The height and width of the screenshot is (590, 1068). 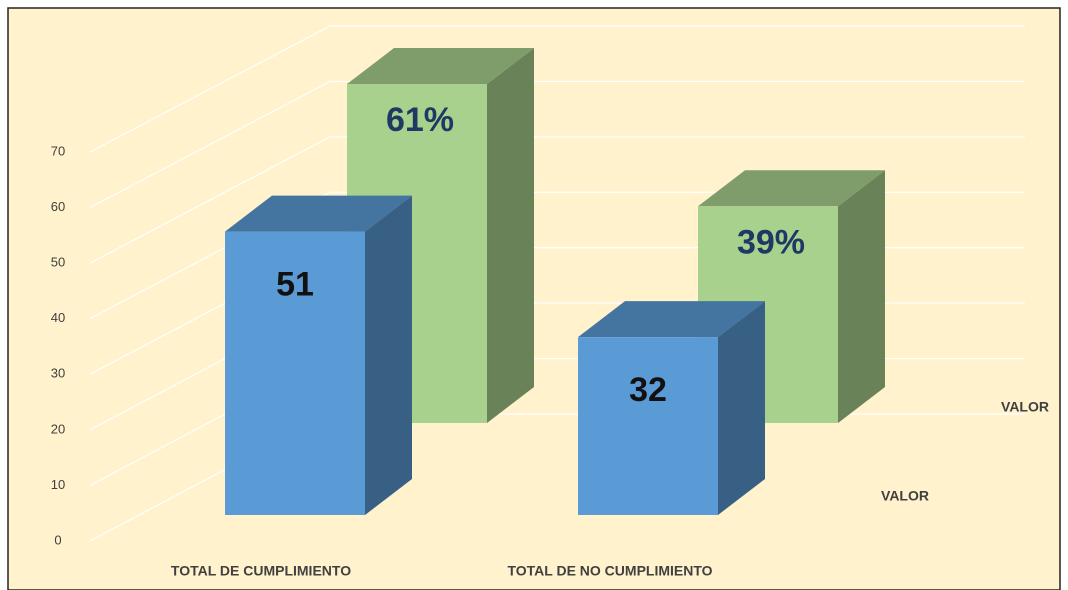 What do you see at coordinates (420, 120) in the screenshot?
I see `data-label: 61%` at bounding box center [420, 120].